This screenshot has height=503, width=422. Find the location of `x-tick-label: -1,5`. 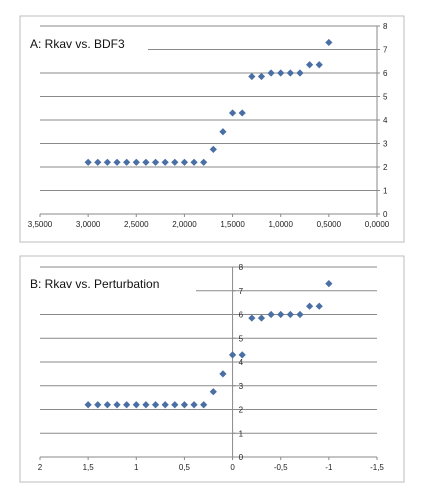

x-tick-label: -1,5 is located at coordinates (377, 467).